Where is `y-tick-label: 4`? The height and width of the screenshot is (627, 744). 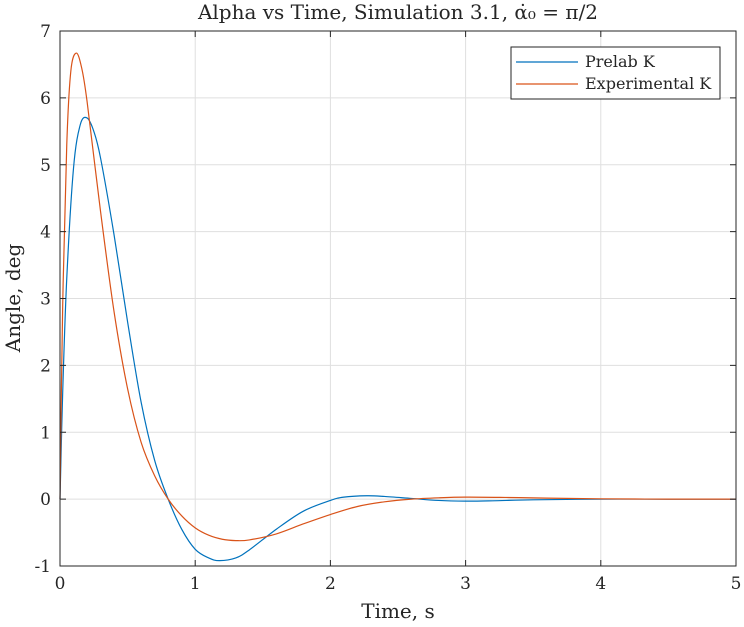
y-tick-label: 4 is located at coordinates (45, 233).